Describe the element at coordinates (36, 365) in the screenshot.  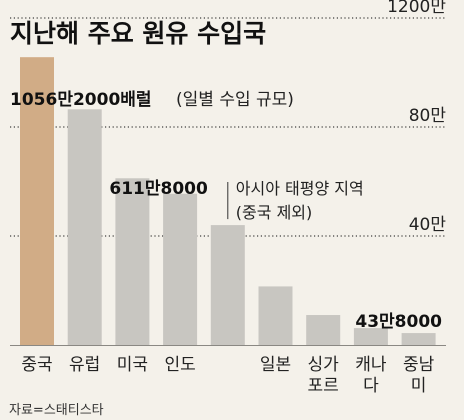
I see `x-tick-label: 중국` at that location.